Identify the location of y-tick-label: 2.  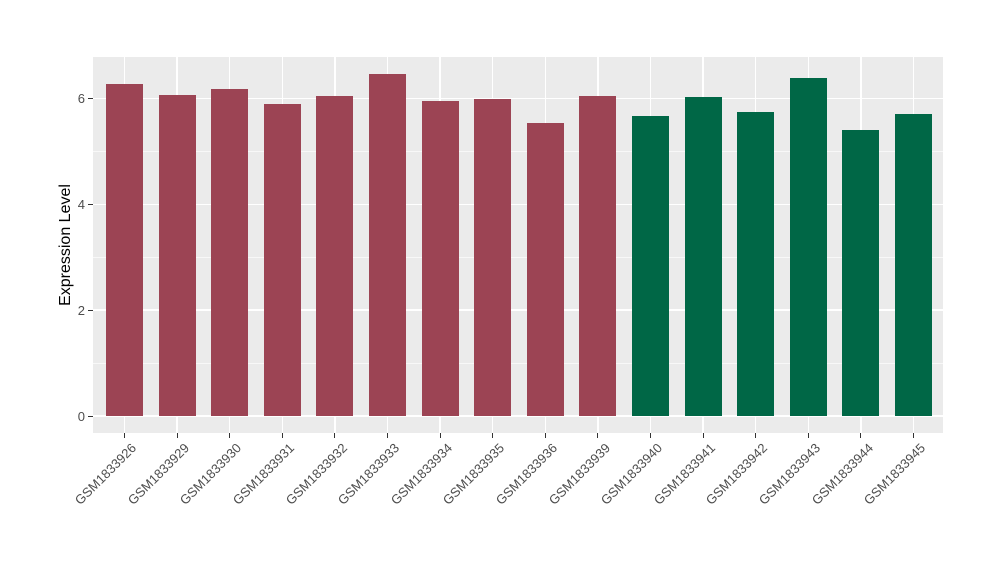
(81, 310).